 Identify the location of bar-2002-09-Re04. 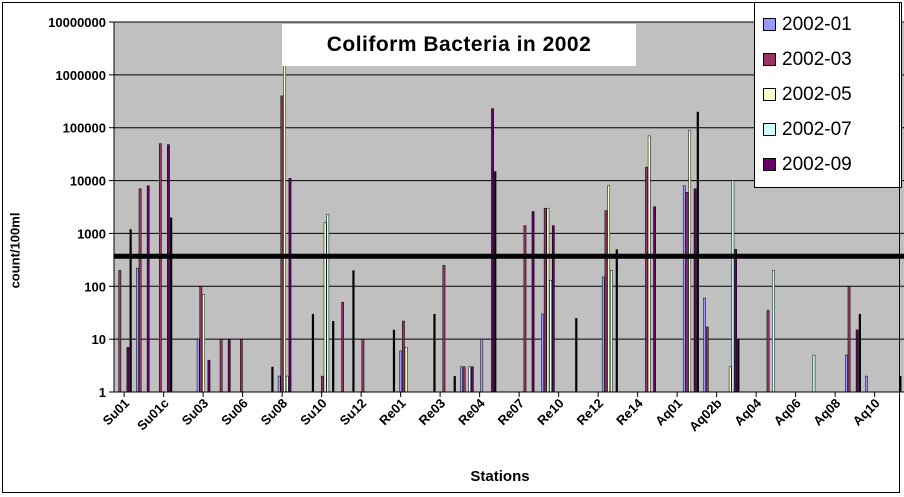
(492, 250).